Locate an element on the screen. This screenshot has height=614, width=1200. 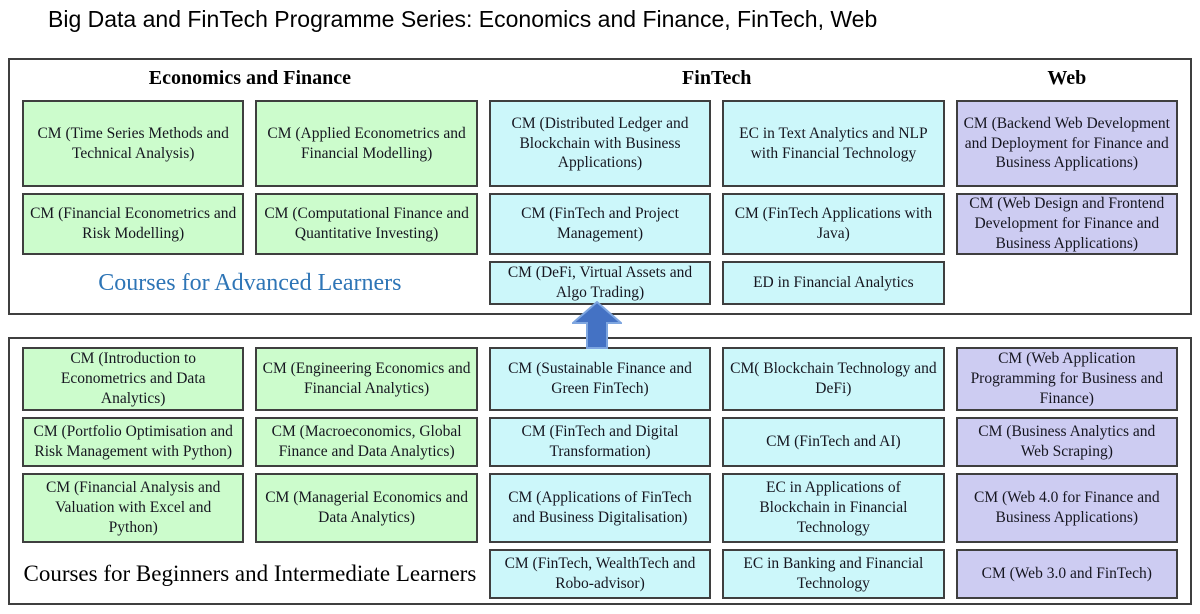
course-cell: ED in Financial Analytics is located at coordinates (833, 283).